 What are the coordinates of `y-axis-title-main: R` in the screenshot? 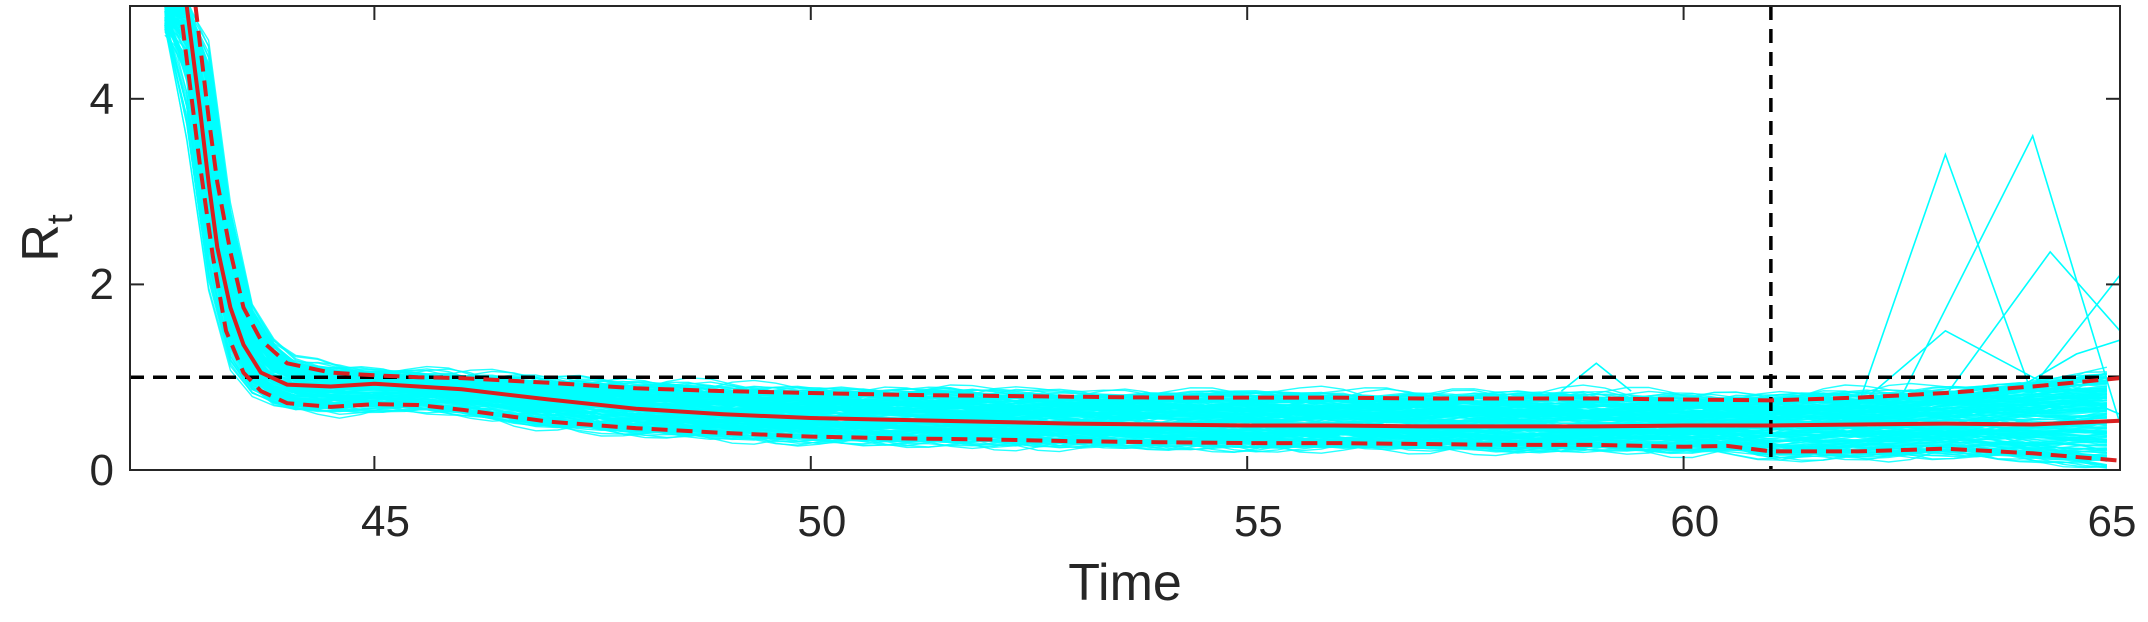 It's located at (41, 243).